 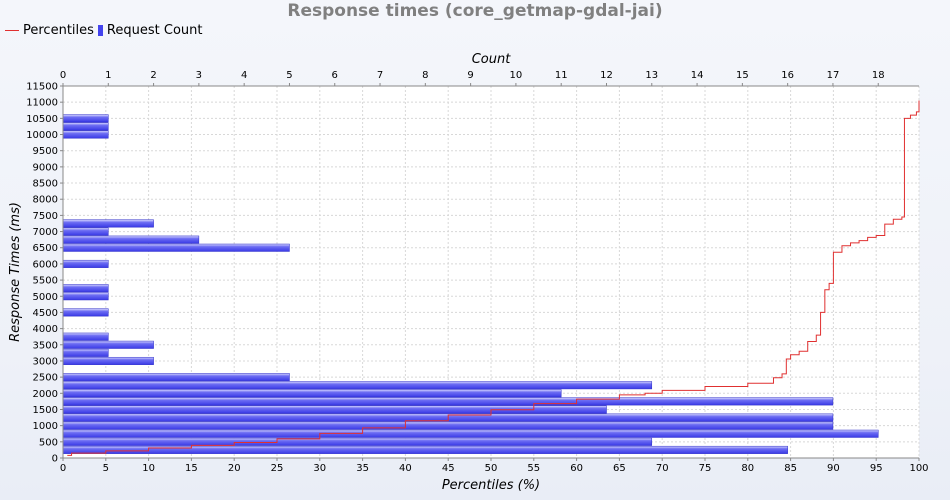 I want to click on y-tick-label: 3500, so click(x=45, y=345).